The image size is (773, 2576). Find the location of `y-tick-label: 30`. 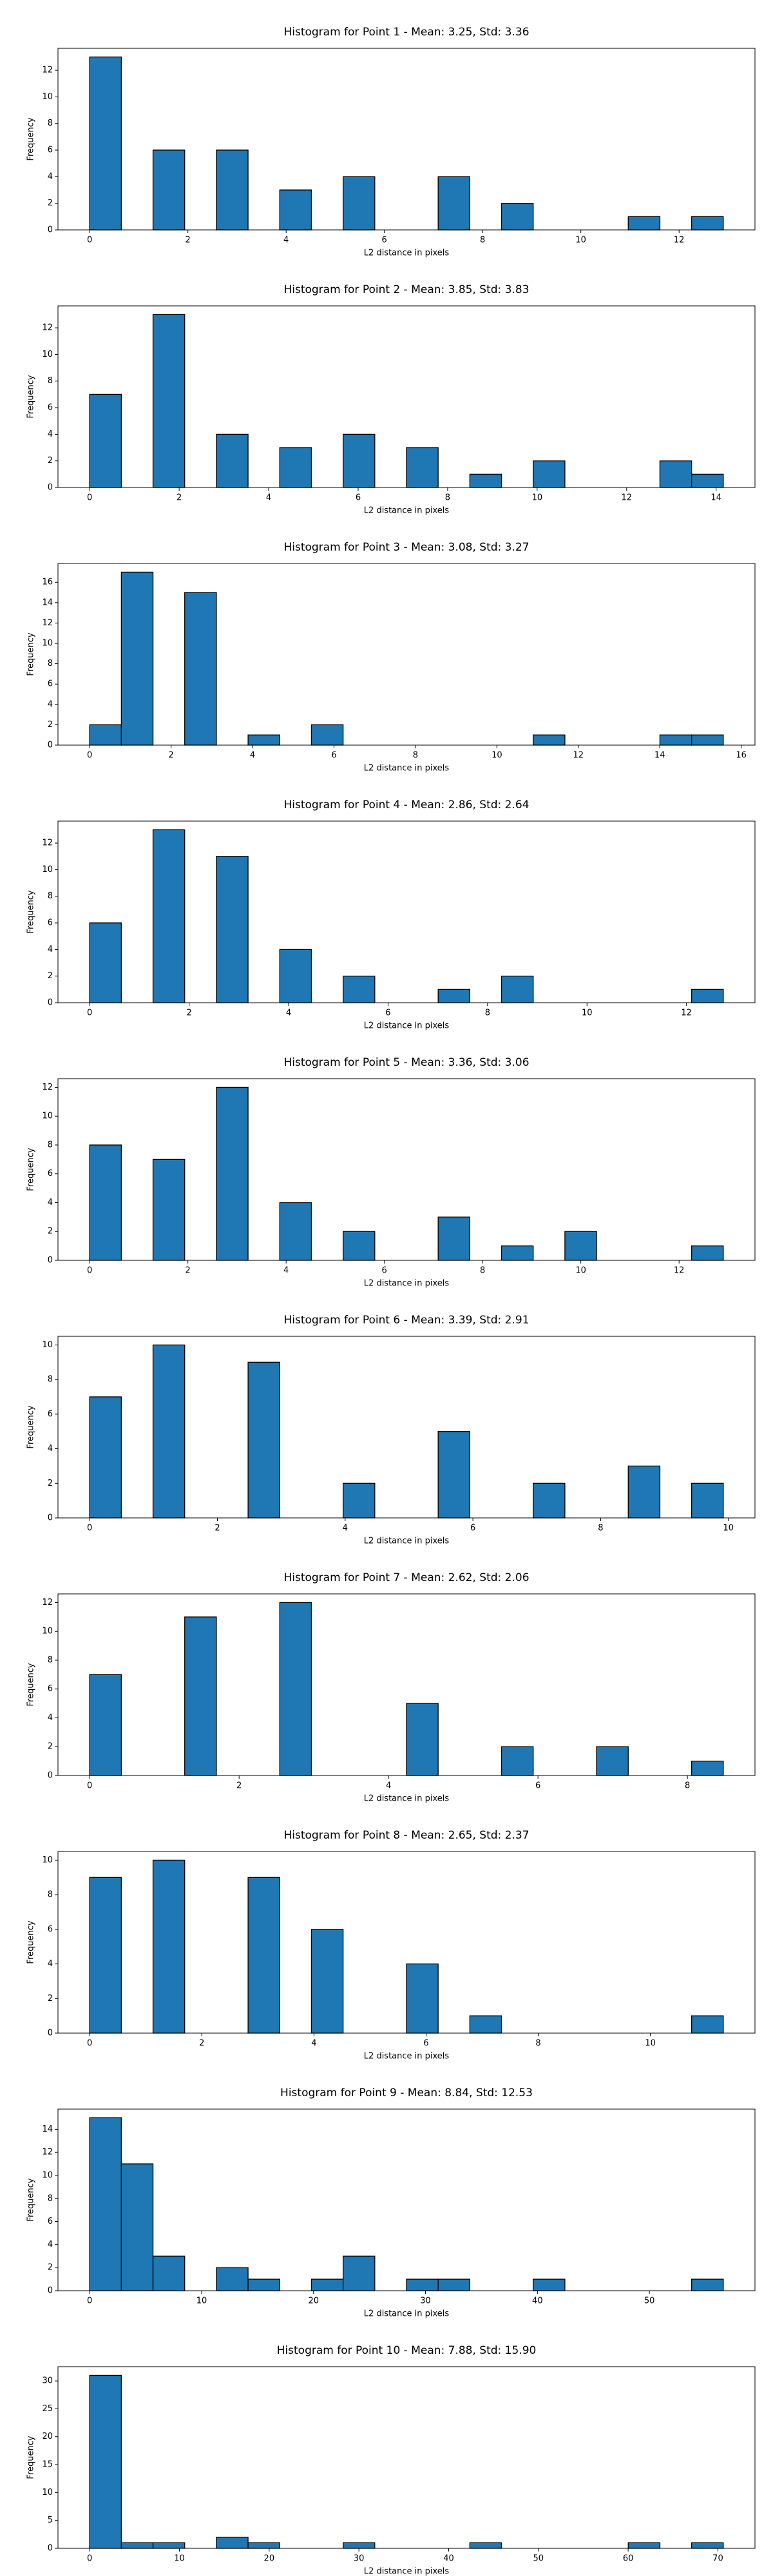

y-tick-label: 30 is located at coordinates (47, 2381).